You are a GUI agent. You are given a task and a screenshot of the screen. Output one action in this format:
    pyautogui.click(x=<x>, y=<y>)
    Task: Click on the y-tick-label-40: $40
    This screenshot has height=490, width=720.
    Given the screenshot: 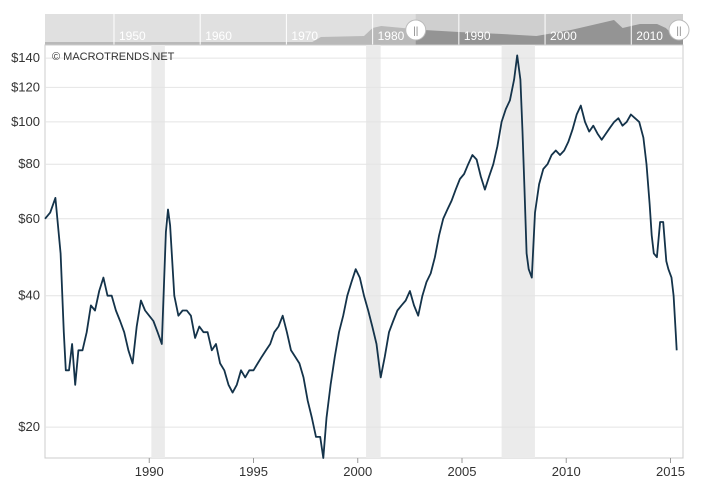 What is the action you would take?
    pyautogui.click(x=29, y=295)
    